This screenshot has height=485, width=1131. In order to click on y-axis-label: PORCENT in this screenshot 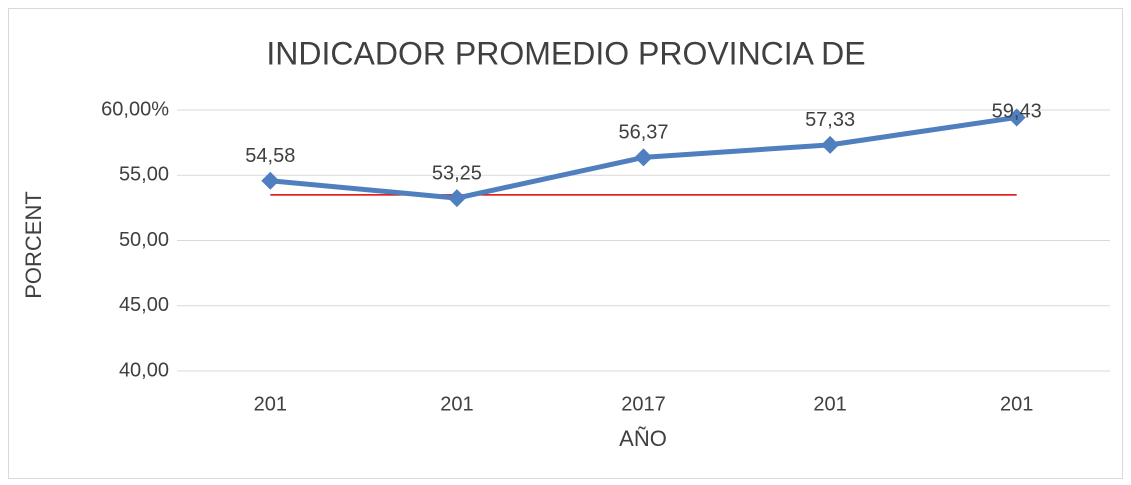, I will do `click(33, 245)`.